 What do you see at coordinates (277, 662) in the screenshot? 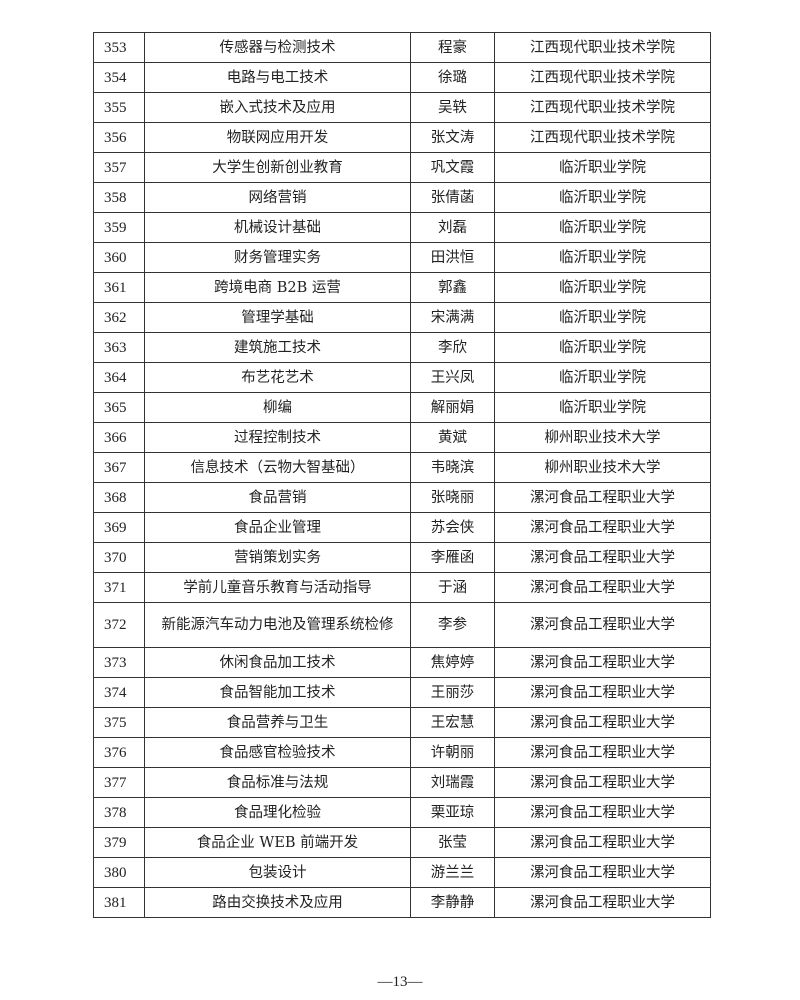
I see `course-name: 休闲食品加工技术` at bounding box center [277, 662].